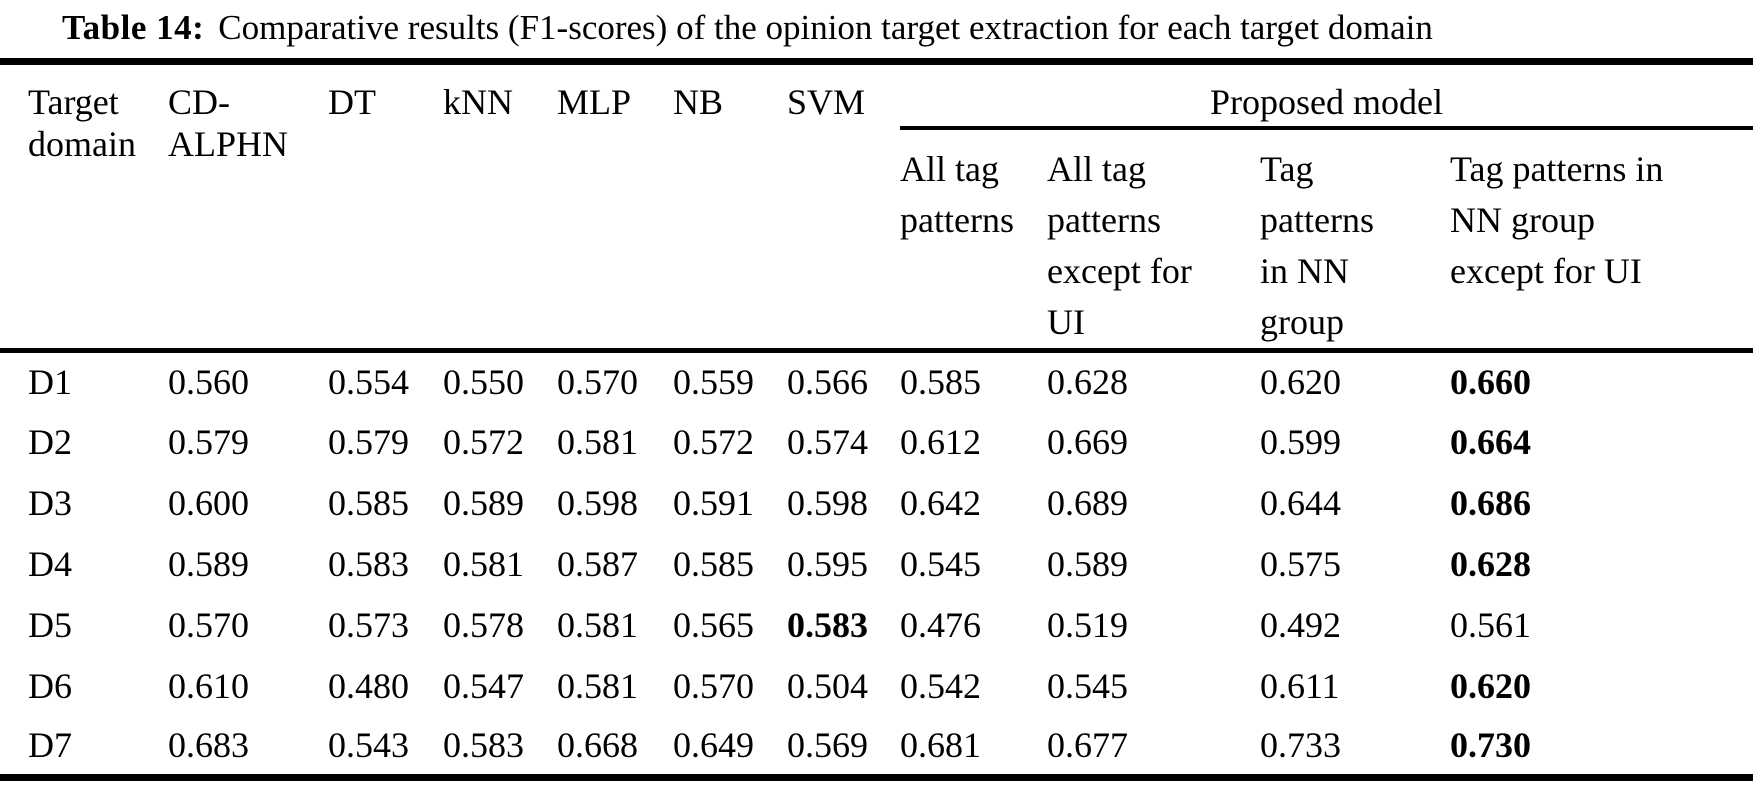 The height and width of the screenshot is (790, 1753). What do you see at coordinates (208, 744) in the screenshot?
I see `f1-score-cell: 0.683` at bounding box center [208, 744].